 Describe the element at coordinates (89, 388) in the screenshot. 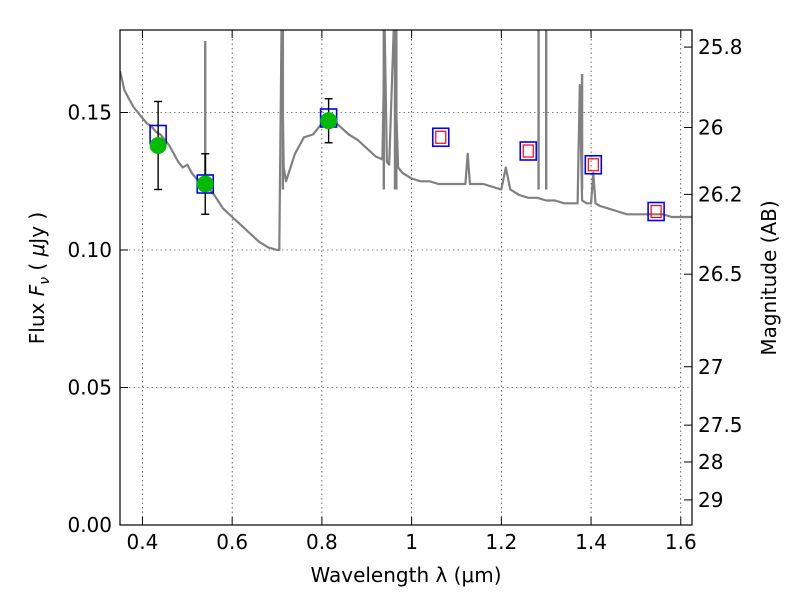

I see `y-tick-label: 0.05` at that location.